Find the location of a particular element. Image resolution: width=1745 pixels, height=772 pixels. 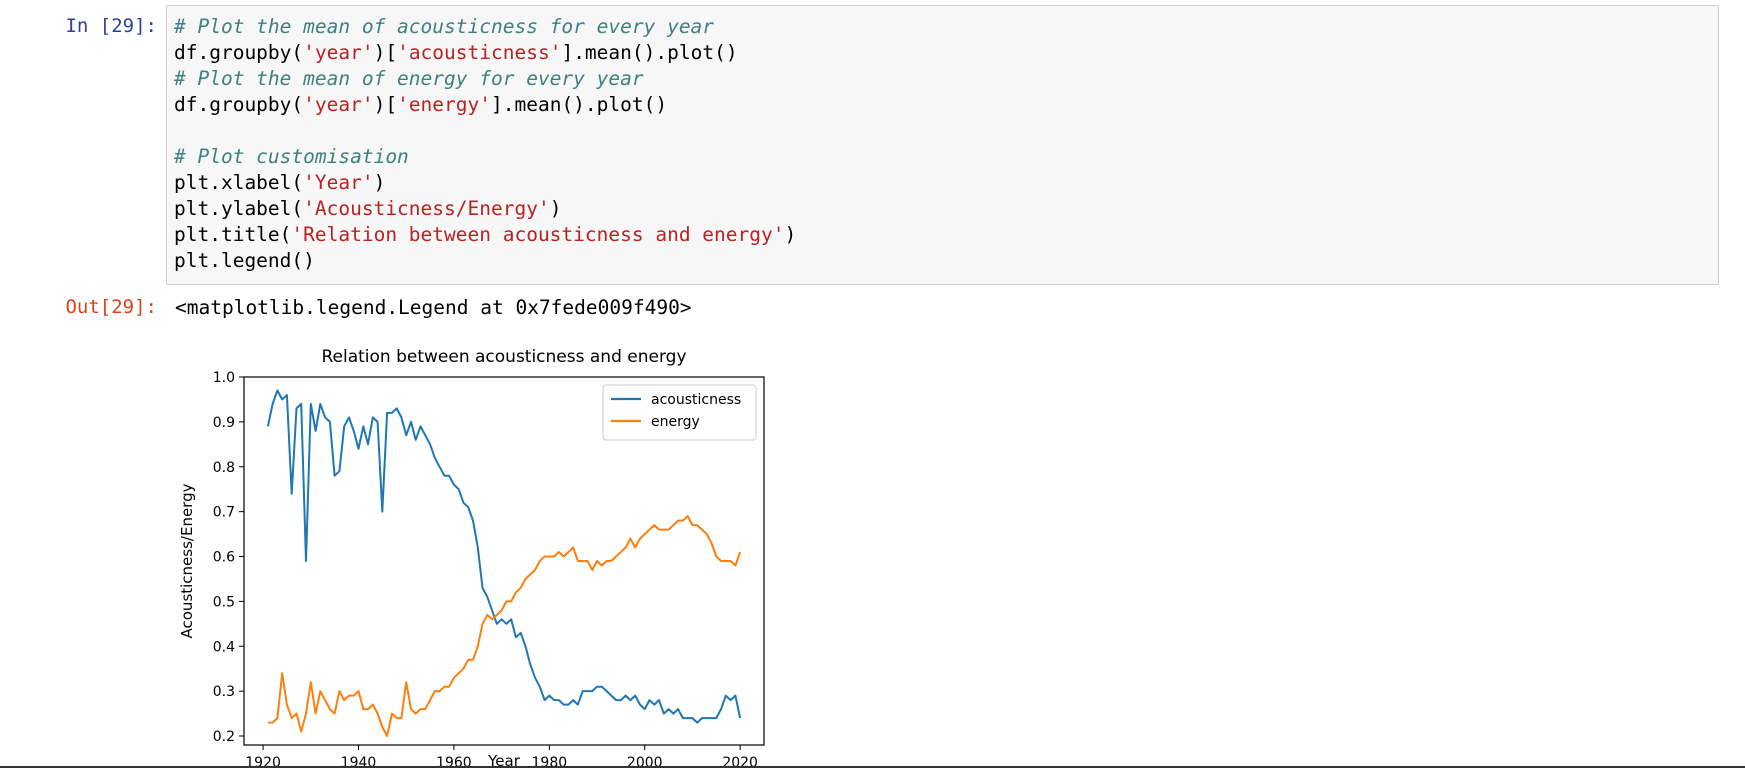

chart-legend: acousticness energy is located at coordinates (679, 412).